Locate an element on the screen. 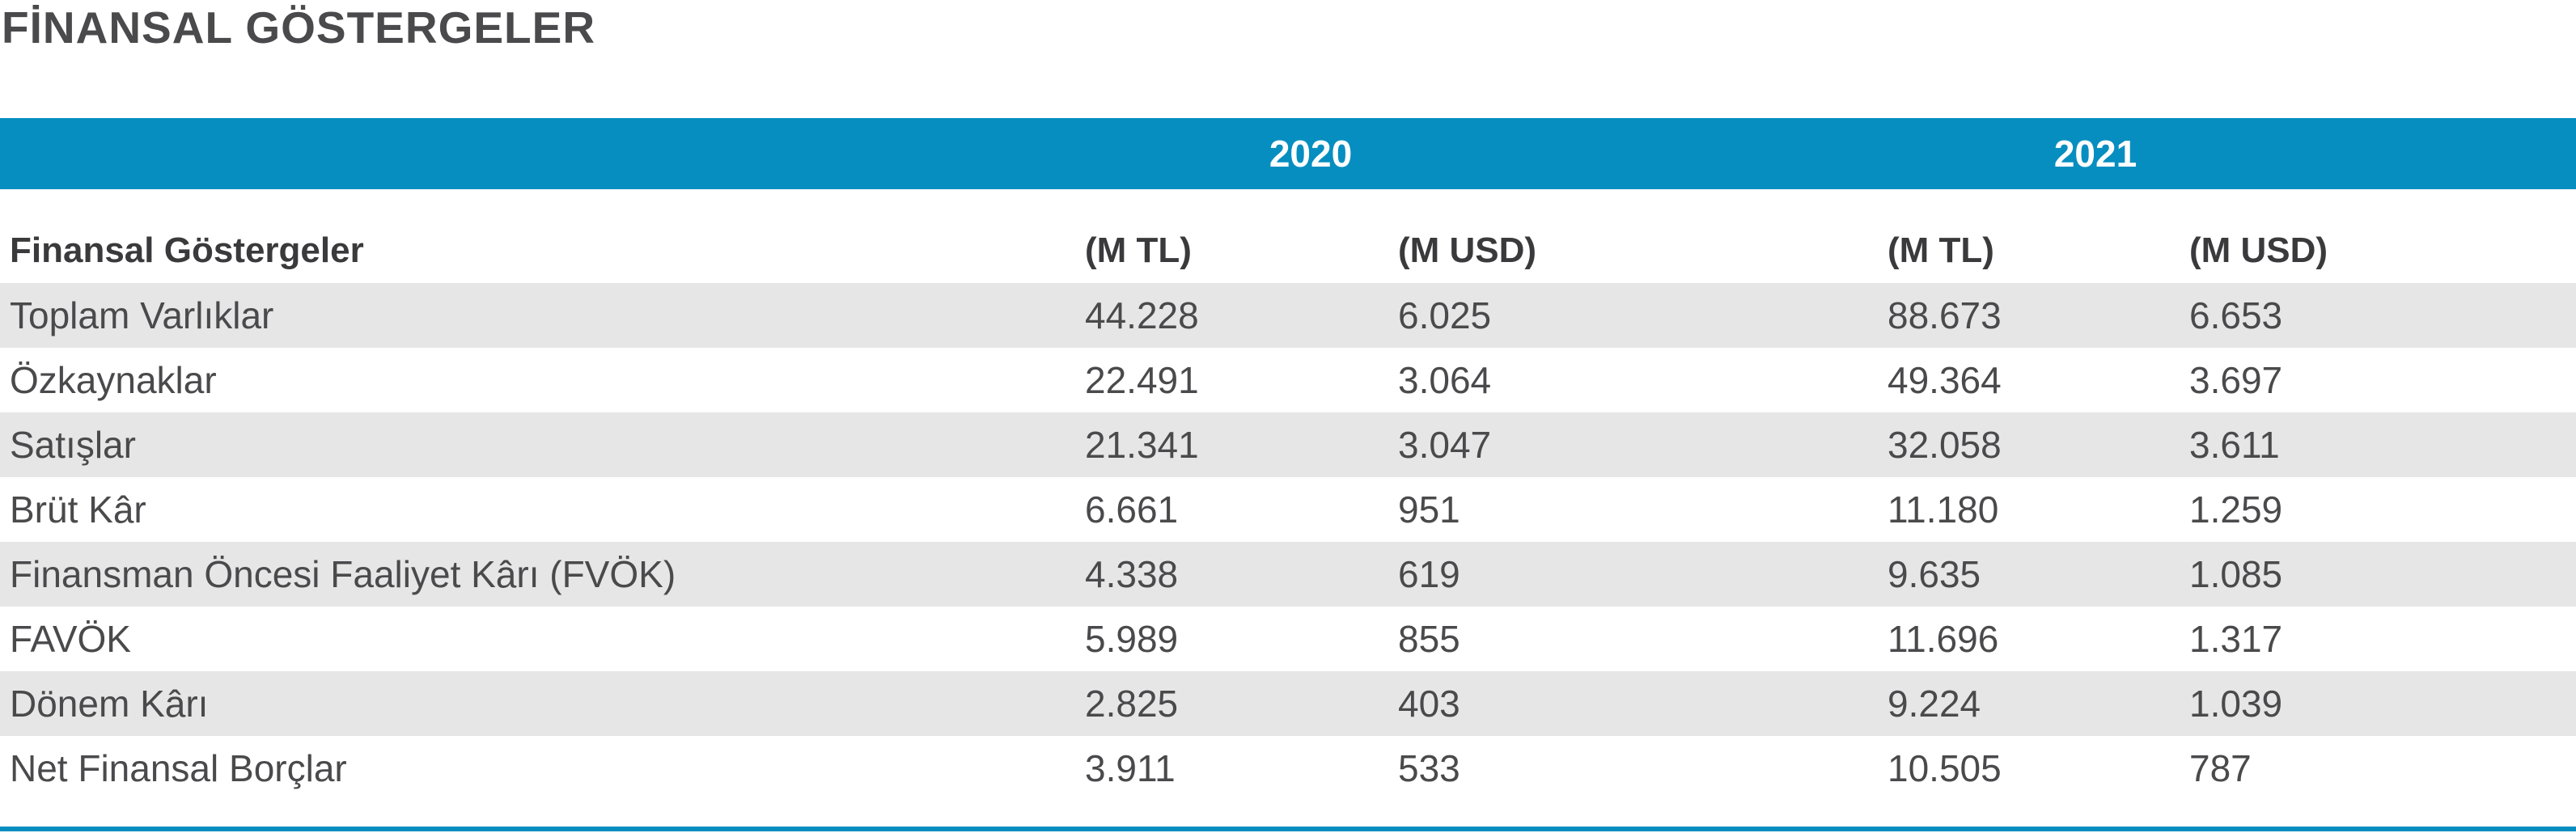 This screenshot has width=2576, height=833. value-tl-2020: 3.911 is located at coordinates (1130, 768).